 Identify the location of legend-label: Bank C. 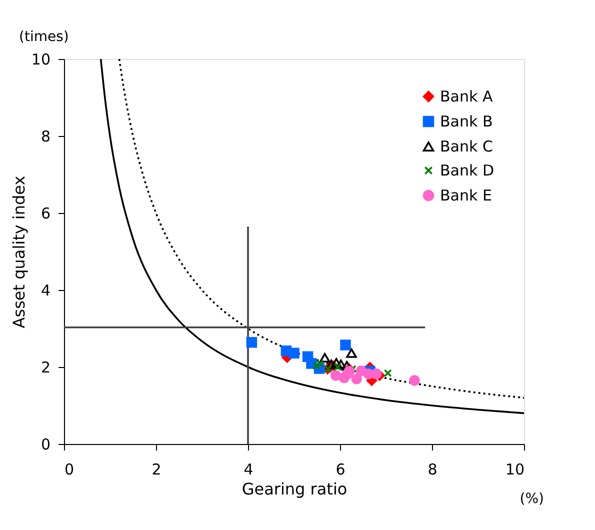
(466, 147).